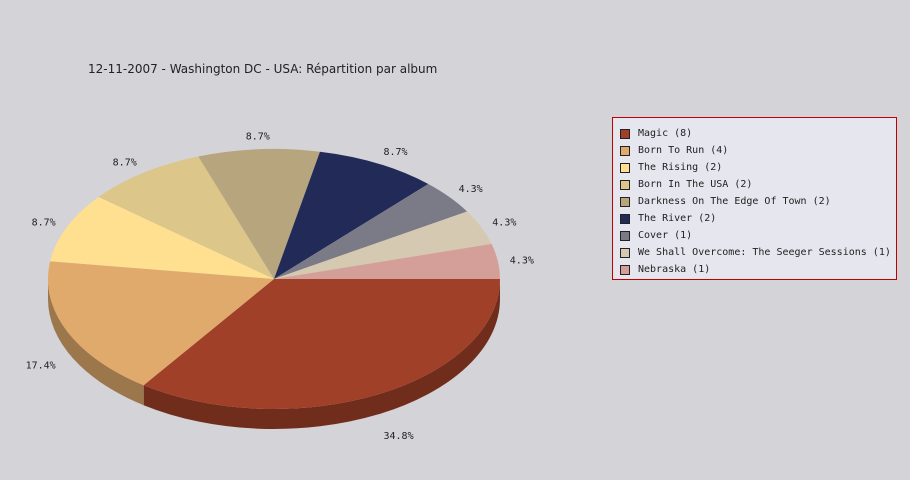 This screenshot has width=910, height=480. What do you see at coordinates (758, 184) in the screenshot?
I see `legend-item-born-in-the-usa: Born In The USA (2)` at bounding box center [758, 184].